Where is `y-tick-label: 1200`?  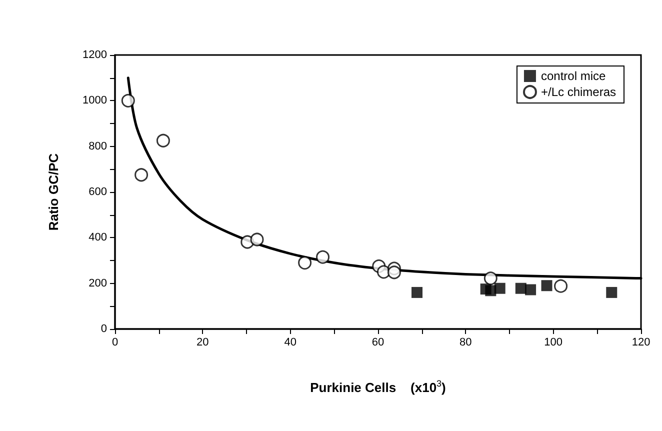 y-tick-label: 1200 is located at coordinates (94, 55).